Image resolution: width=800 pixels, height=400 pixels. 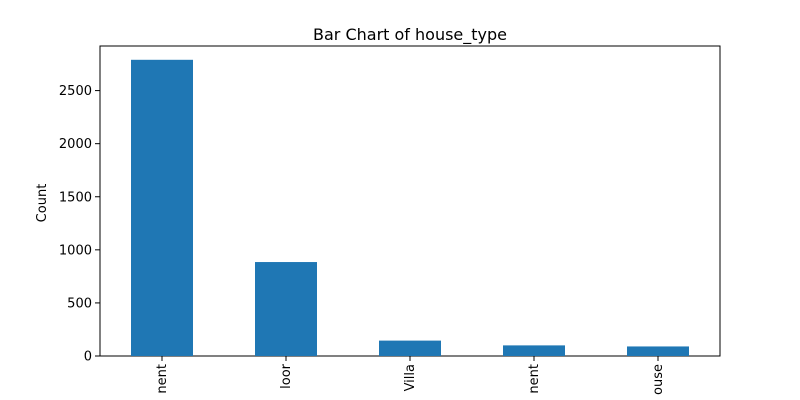 I want to click on y-tick-label: 1500, so click(x=75, y=197).